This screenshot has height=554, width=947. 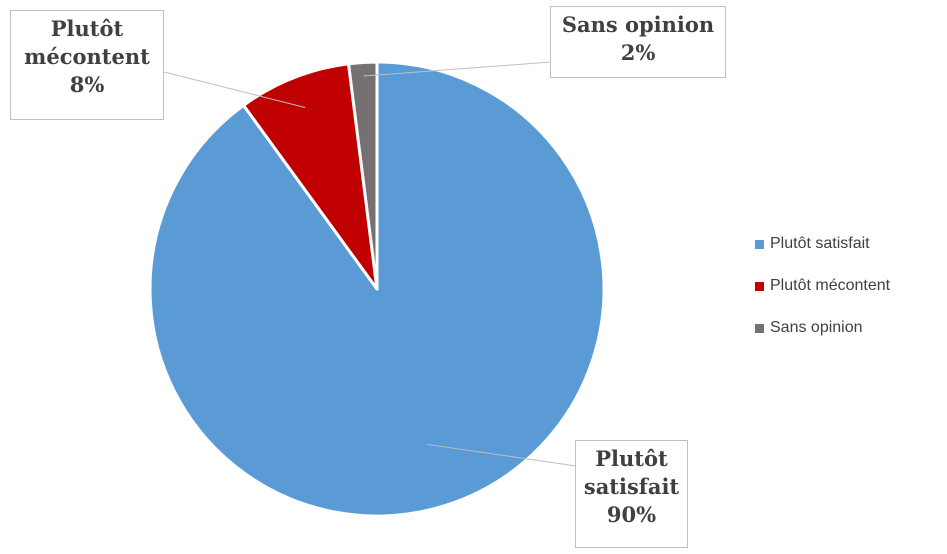 I want to click on pie-slice-sans-opinion, so click(x=363, y=175).